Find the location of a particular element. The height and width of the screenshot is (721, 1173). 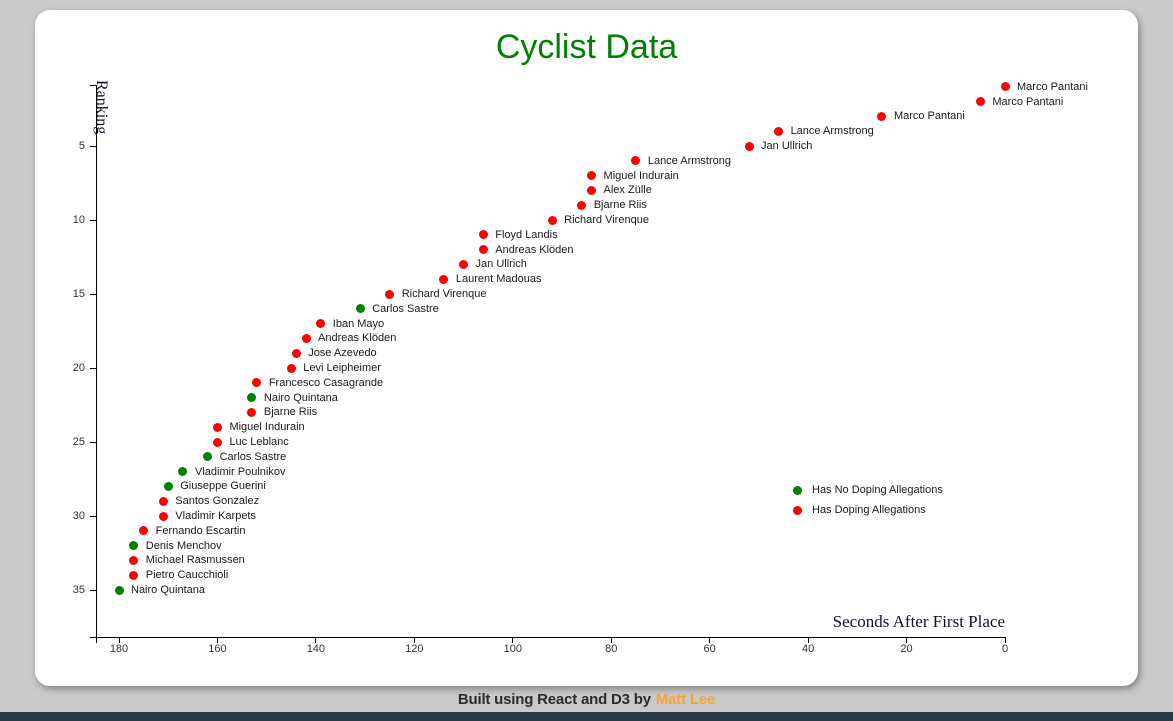

y-axis-label: Ranking is located at coordinates (101, 107).